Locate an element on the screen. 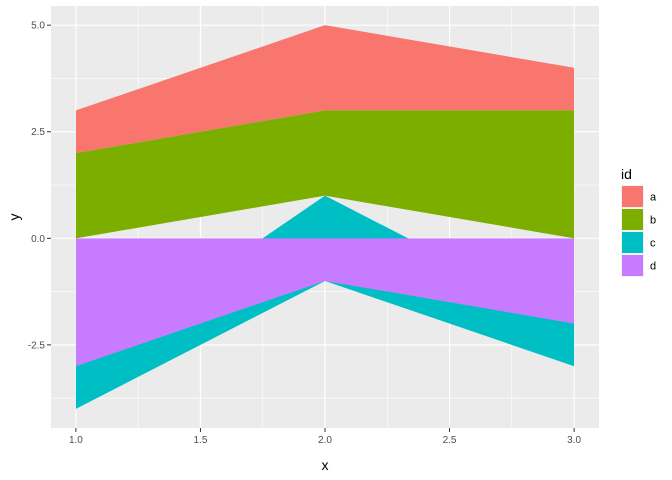 This screenshot has width=672, height=480. legend-label-b: b is located at coordinates (653, 221).